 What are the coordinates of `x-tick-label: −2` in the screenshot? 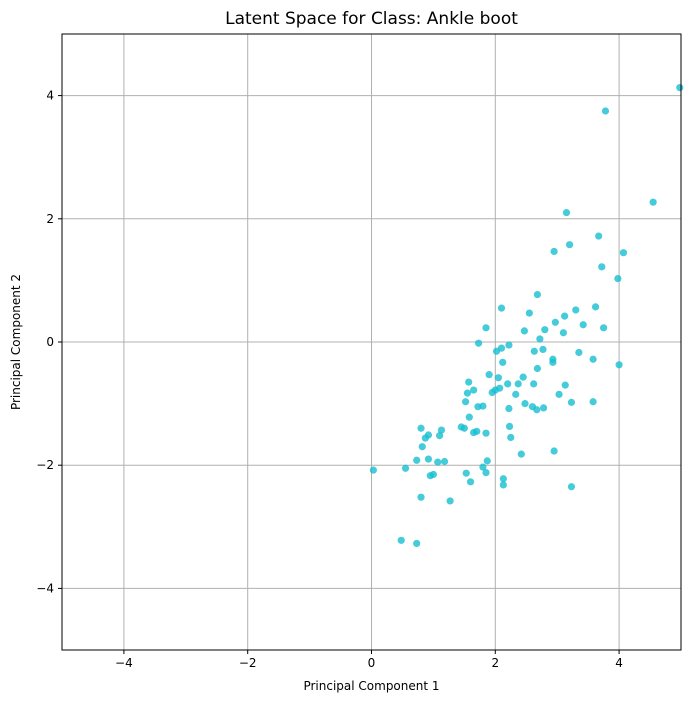 It's located at (248, 663).